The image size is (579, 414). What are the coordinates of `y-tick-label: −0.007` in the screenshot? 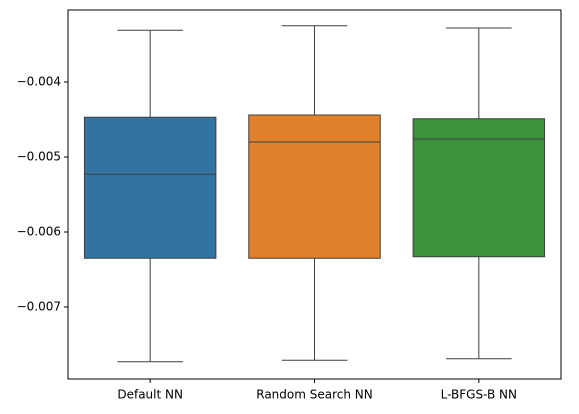 It's located at (39, 307).